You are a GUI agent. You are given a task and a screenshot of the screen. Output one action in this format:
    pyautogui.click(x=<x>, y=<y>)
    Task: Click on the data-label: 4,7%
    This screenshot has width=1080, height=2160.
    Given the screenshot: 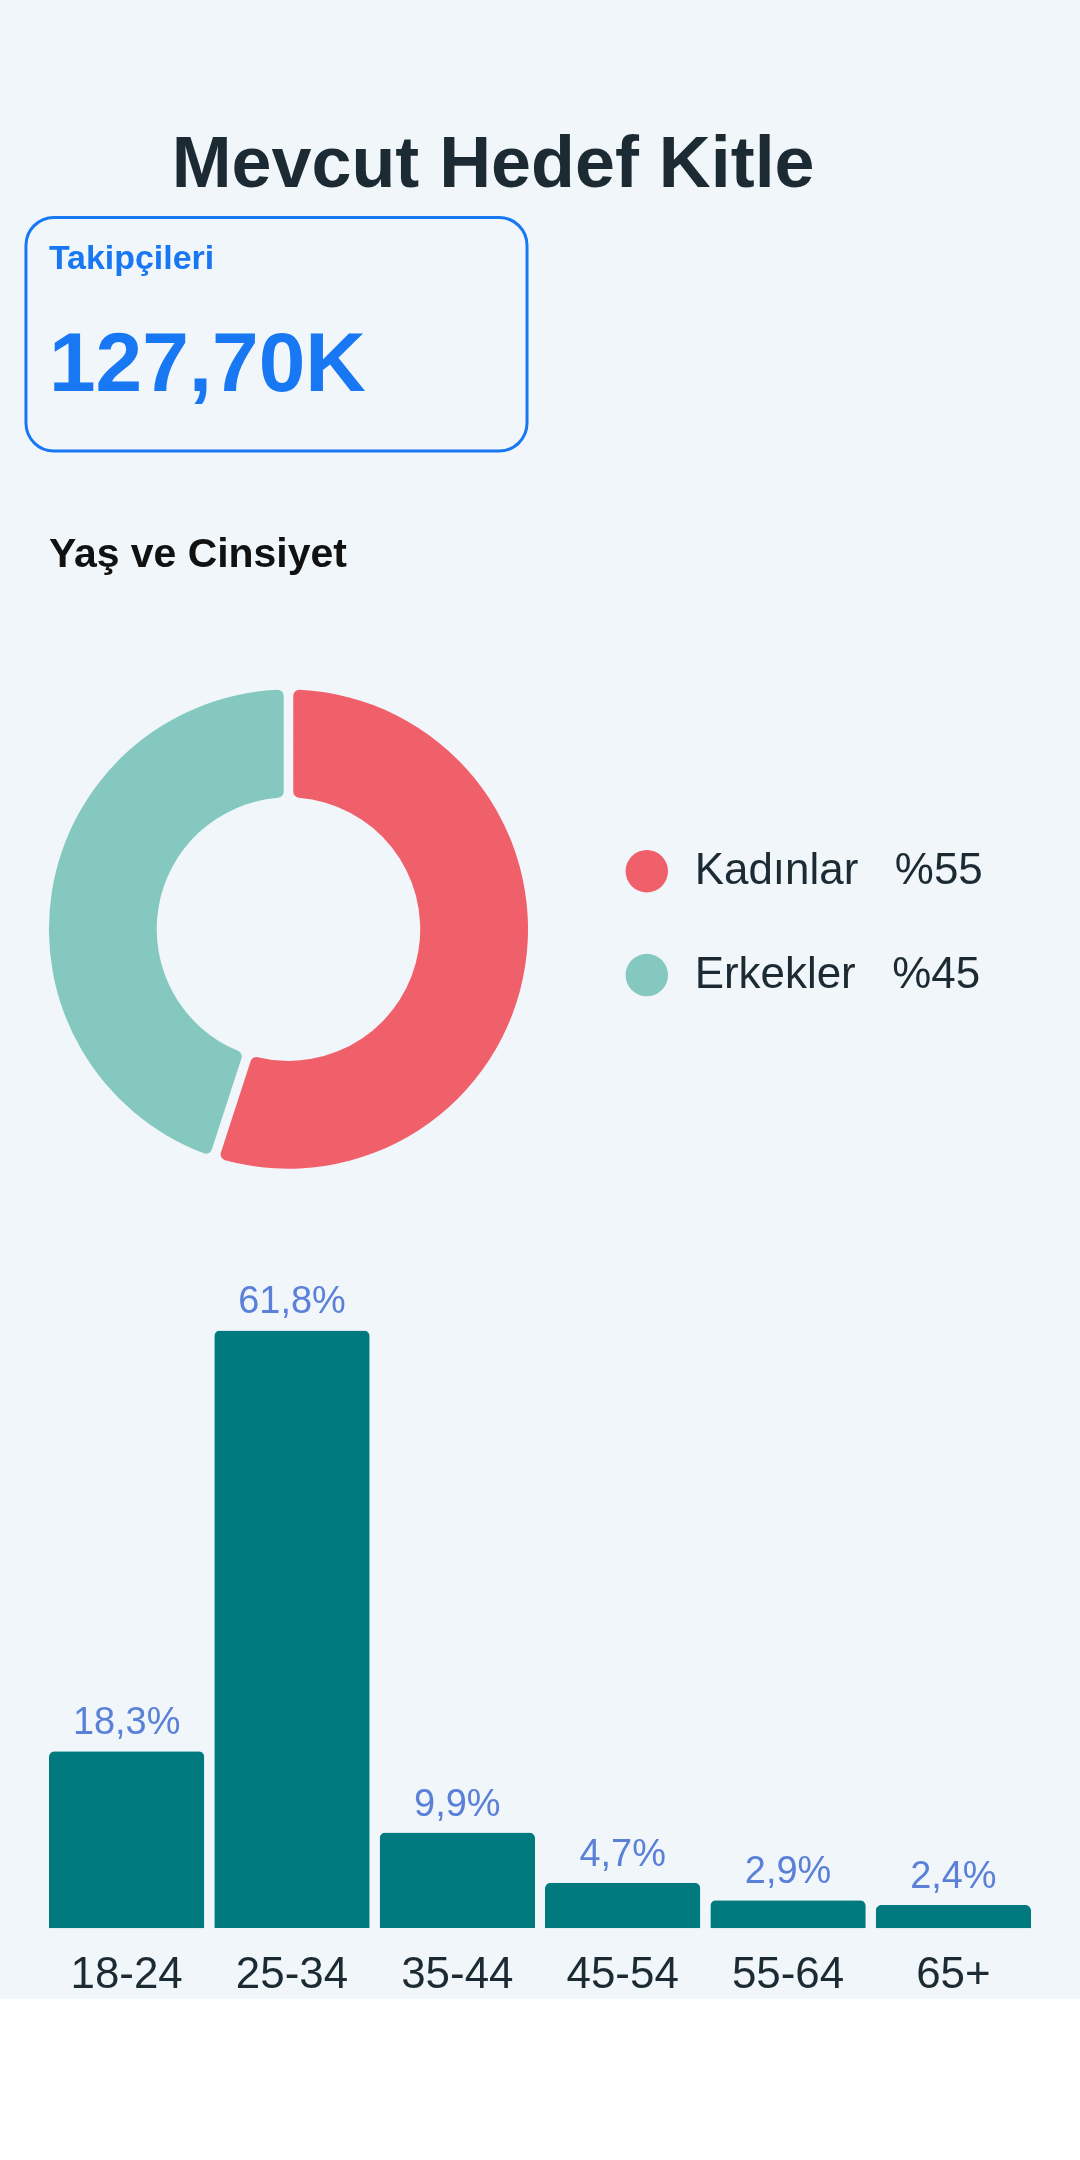 What is the action you would take?
    pyautogui.click(x=622, y=1852)
    